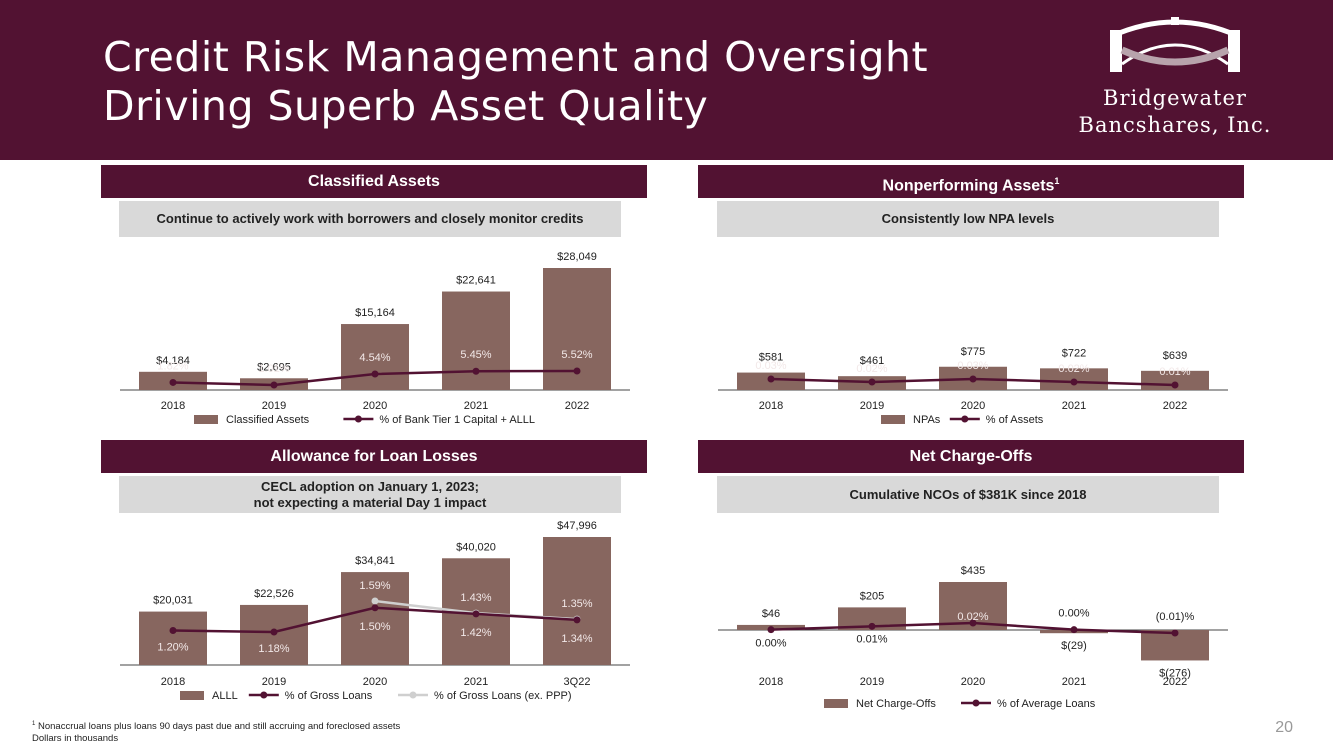  What do you see at coordinates (1057, 181) in the screenshot?
I see `footnote-marker: 1` at bounding box center [1057, 181].